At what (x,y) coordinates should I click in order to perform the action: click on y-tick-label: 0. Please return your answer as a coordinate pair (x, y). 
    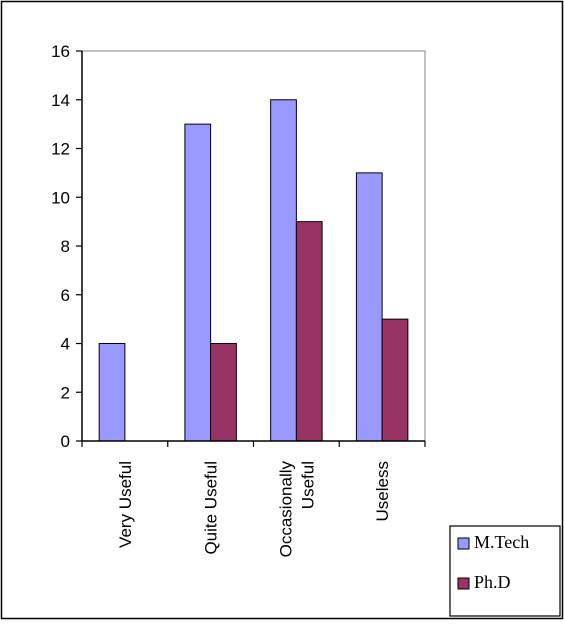
    Looking at the image, I should click on (65, 441).